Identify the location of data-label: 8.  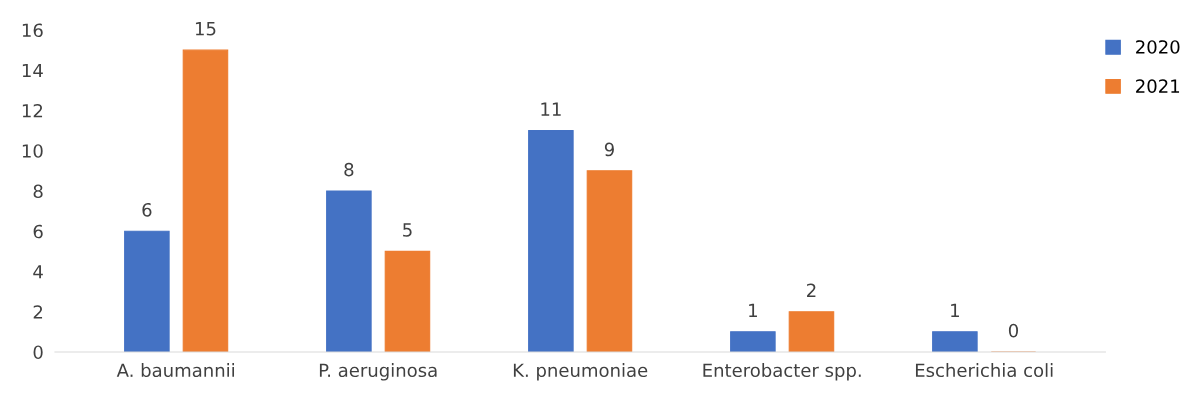
(349, 169).